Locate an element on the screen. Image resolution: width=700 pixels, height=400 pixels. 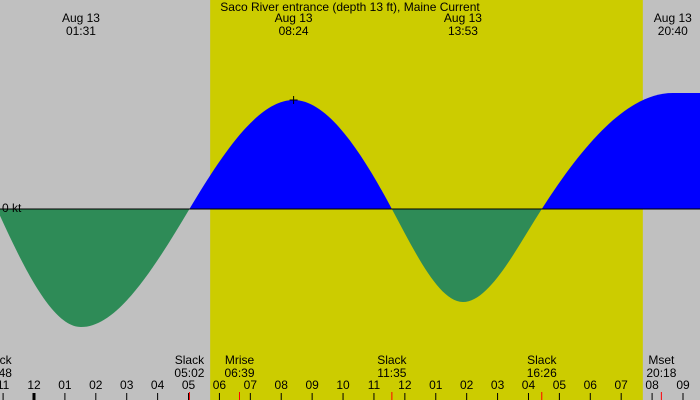
max-marker is located at coordinates (293, 100).